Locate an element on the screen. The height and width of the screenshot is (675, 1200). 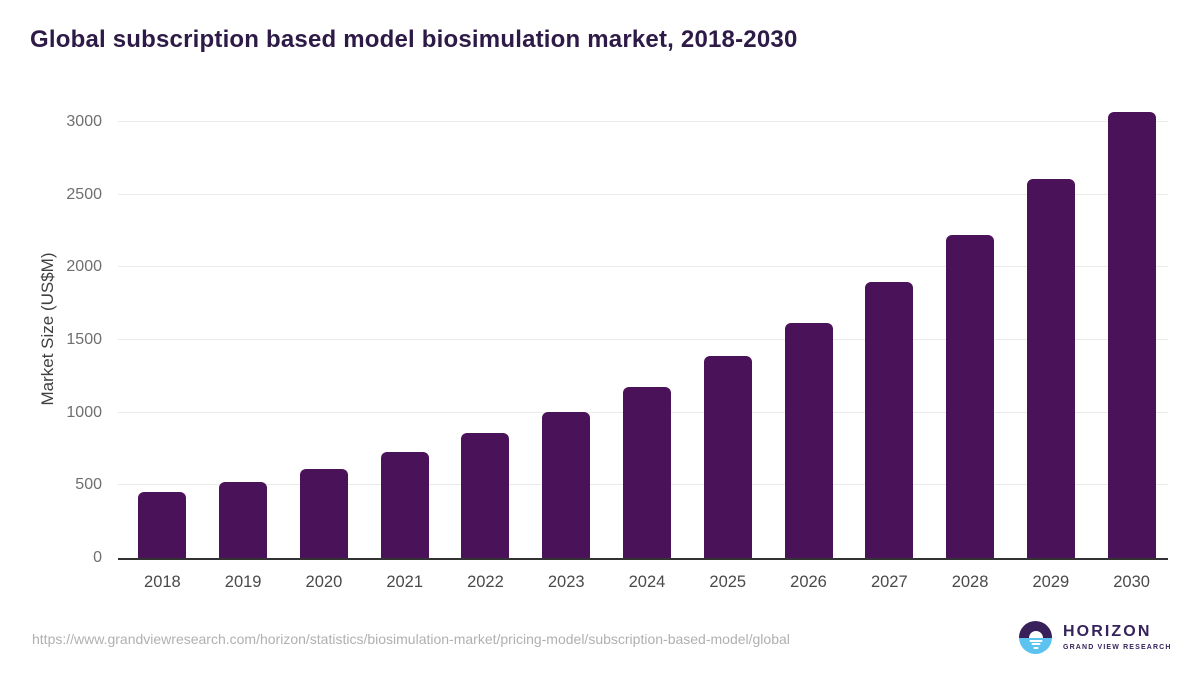
sun-icon-sea is located at coordinates (1035, 645).